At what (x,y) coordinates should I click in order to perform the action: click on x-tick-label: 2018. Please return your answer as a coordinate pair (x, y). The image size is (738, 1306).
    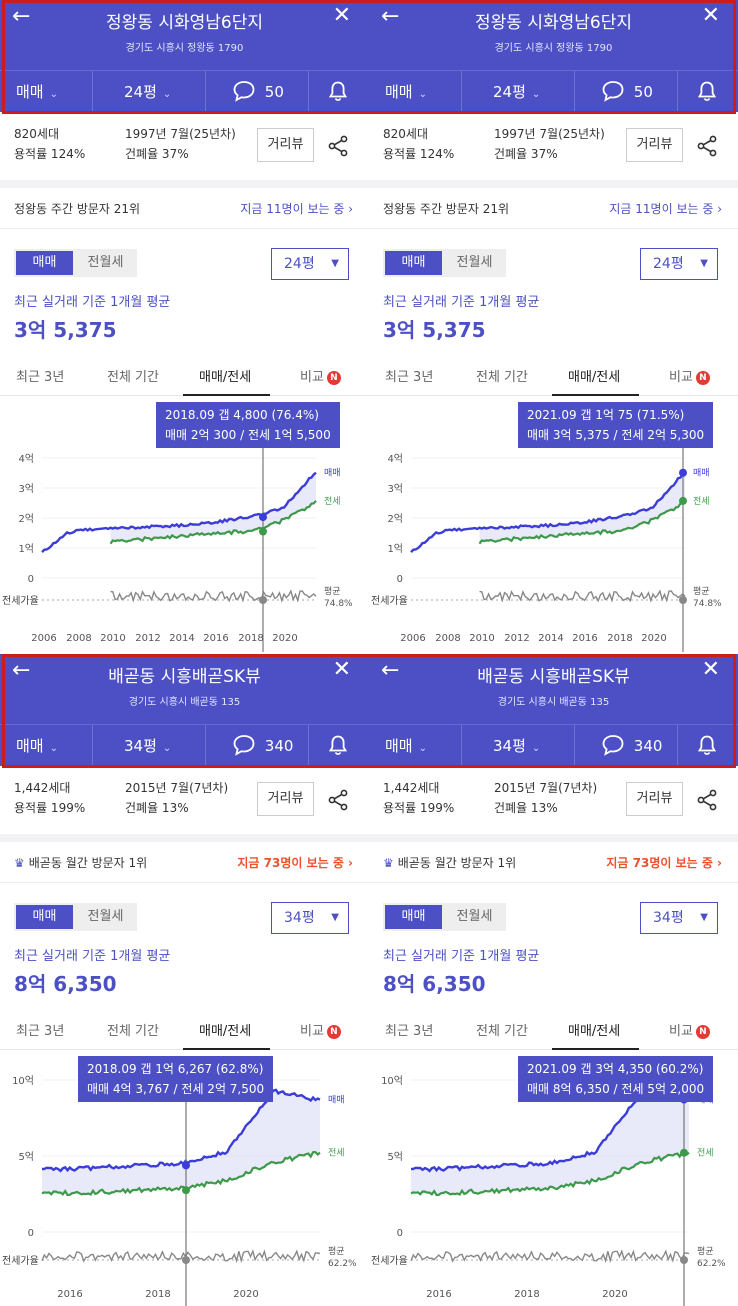
    Looking at the image, I should click on (526, 1294).